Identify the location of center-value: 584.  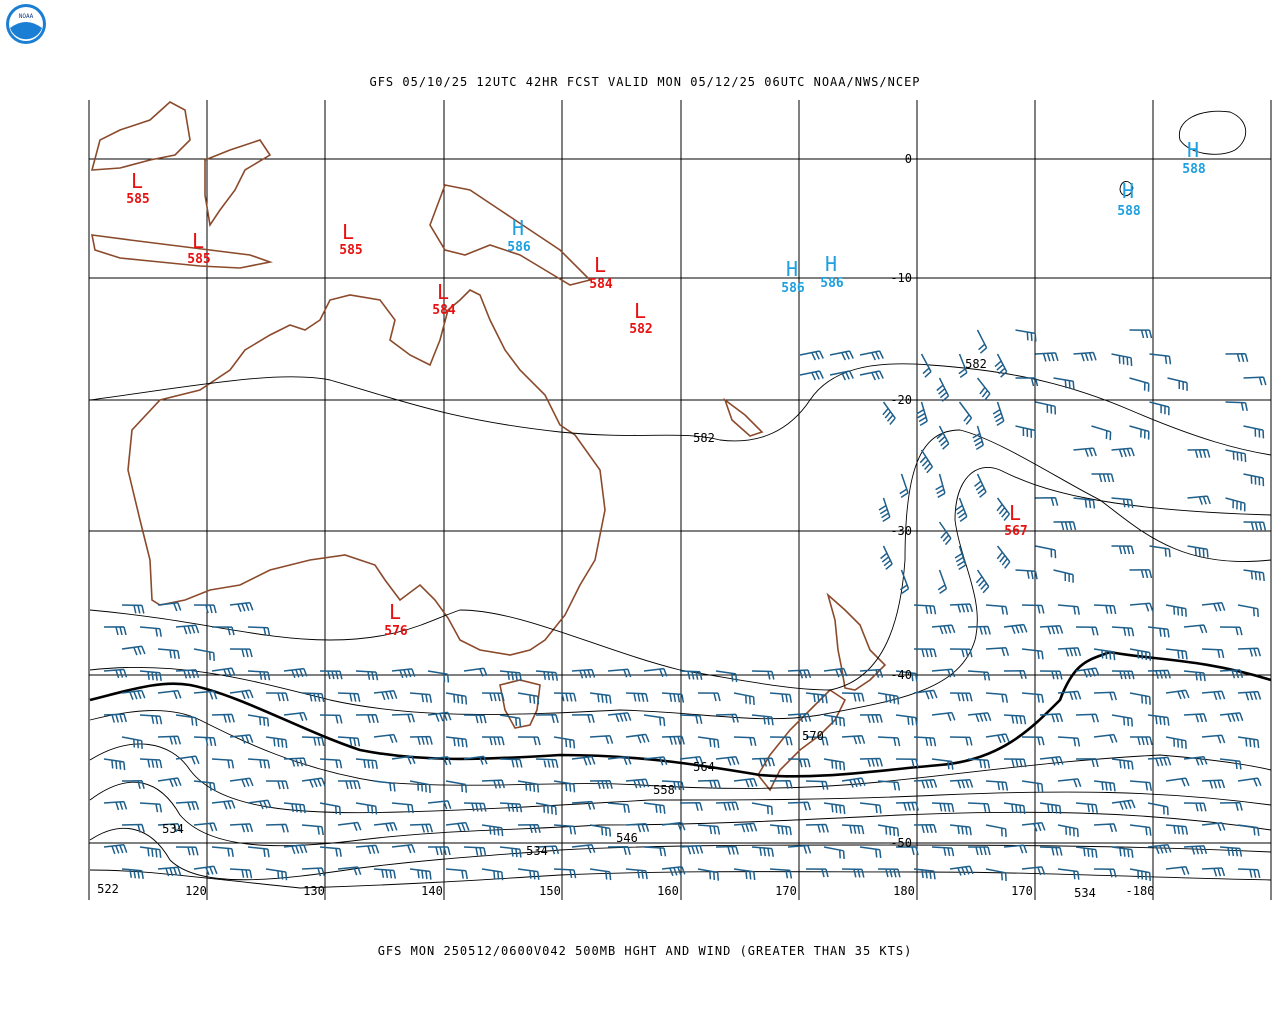
(444, 310).